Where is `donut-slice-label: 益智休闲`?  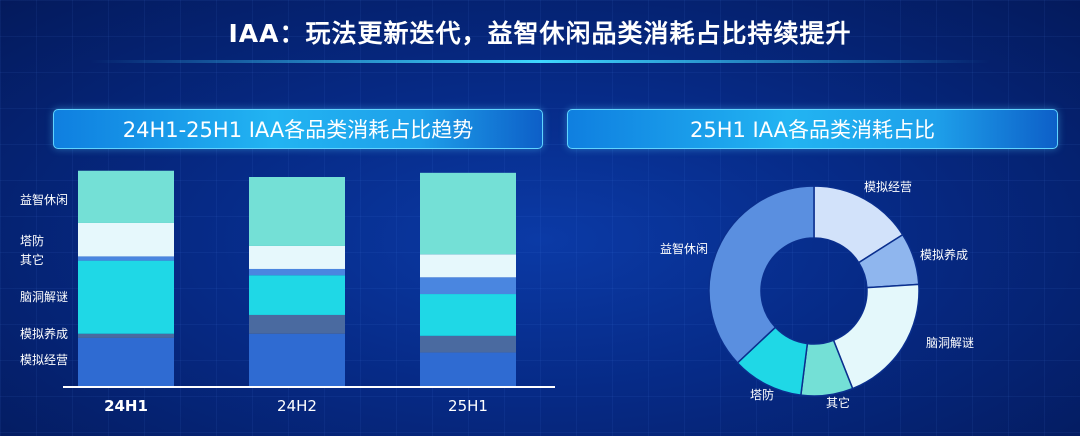 donut-slice-label: 益智休闲 is located at coordinates (684, 248).